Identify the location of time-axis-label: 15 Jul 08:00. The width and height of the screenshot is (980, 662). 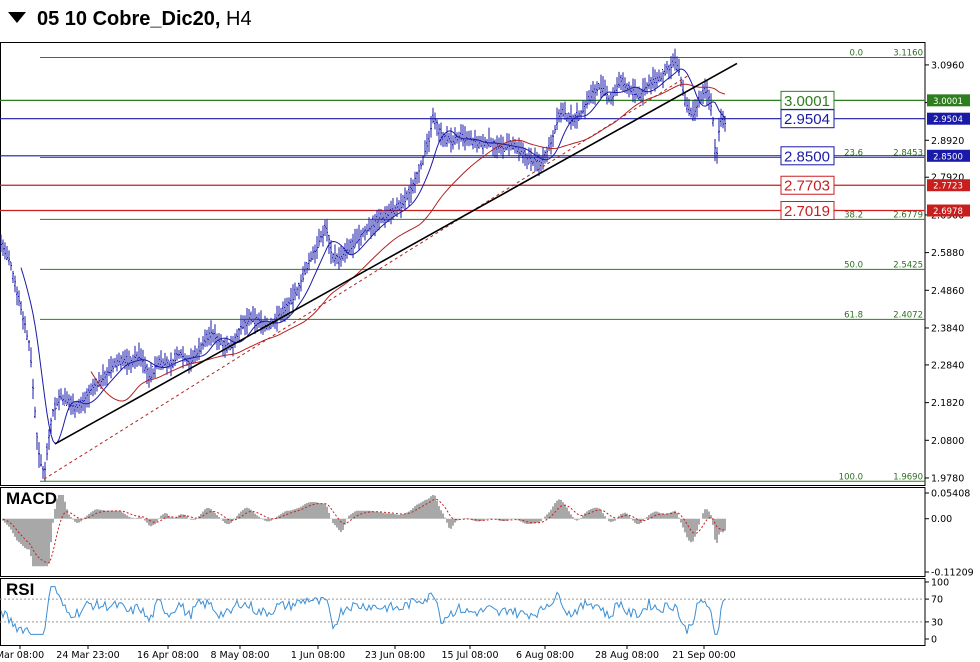
(470, 655).